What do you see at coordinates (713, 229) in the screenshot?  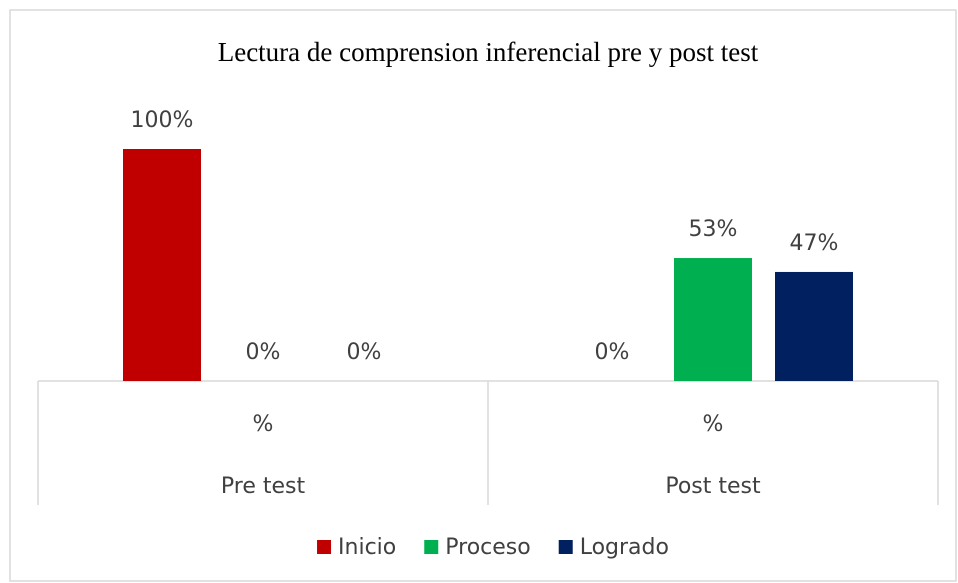 I see `data-label: 53%` at bounding box center [713, 229].